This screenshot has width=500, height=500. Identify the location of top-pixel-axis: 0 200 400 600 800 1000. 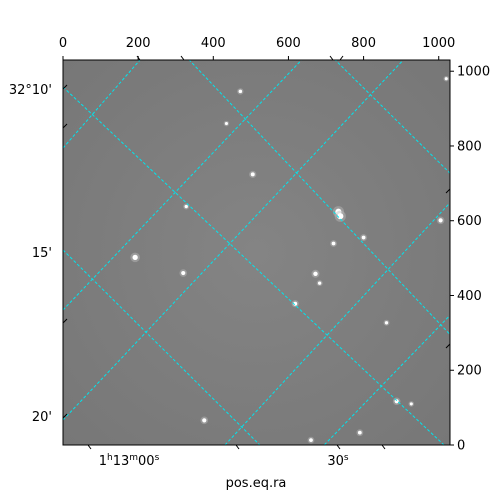
(257, 48).